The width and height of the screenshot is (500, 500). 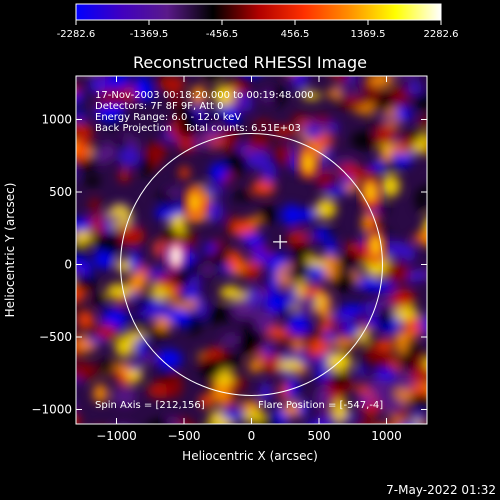 What do you see at coordinates (76, 34) in the screenshot?
I see `colorbar-tick-label: -2282.6` at bounding box center [76, 34].